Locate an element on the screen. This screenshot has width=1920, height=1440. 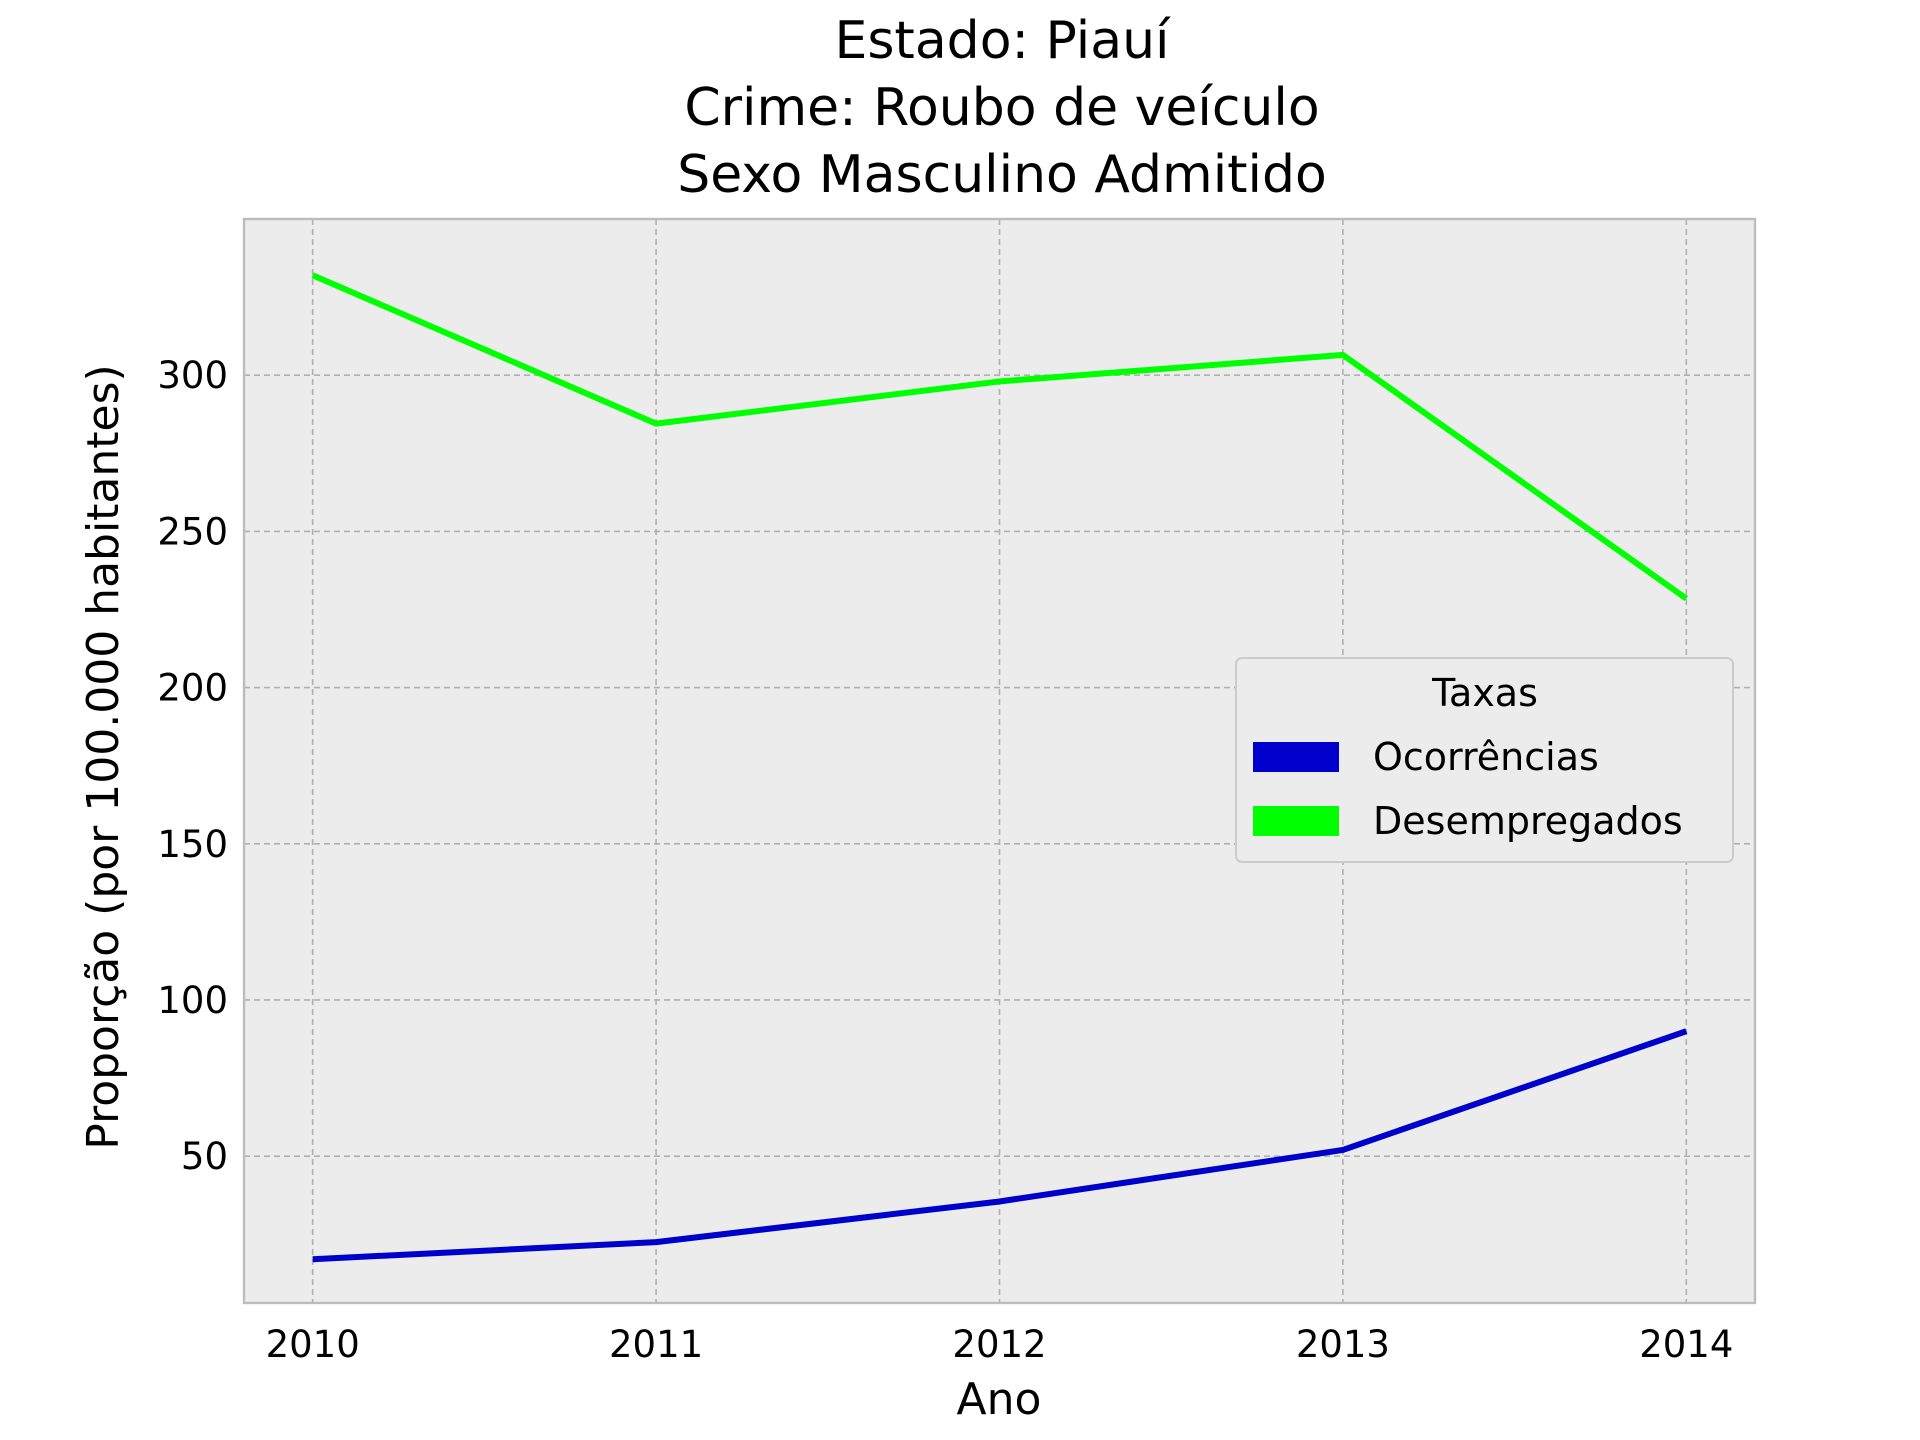
y-tick-labels: 50 100 150 200 250 300 is located at coordinates (192, 766).